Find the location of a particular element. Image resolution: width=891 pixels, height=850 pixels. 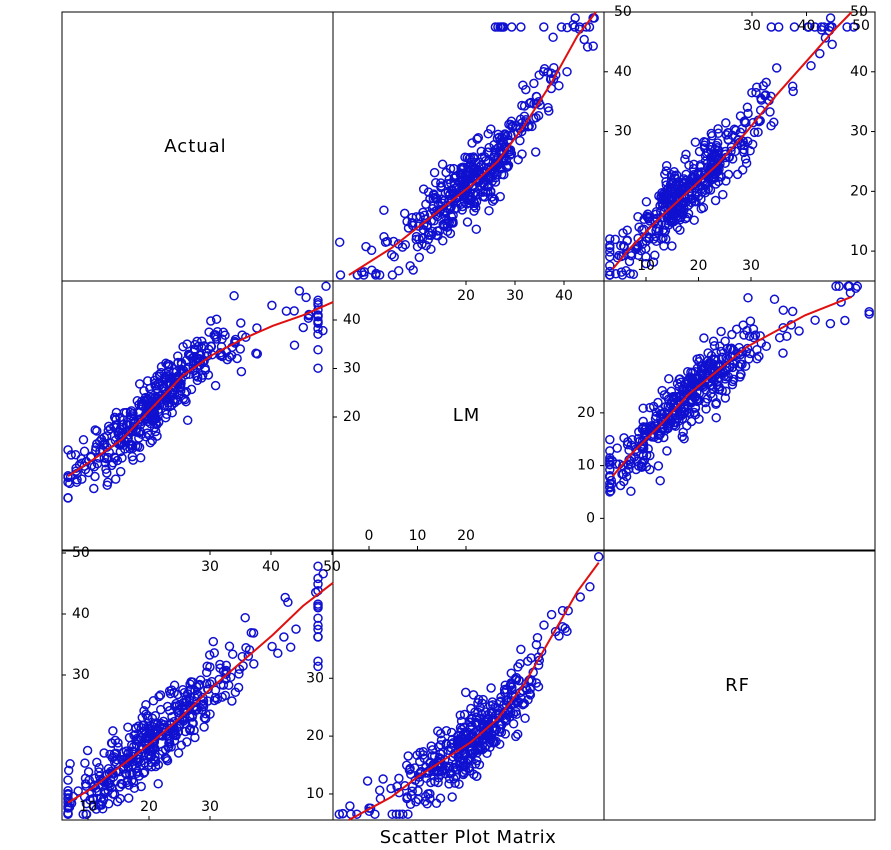

tick-label-rf-left-50: 50 is located at coordinates (81, 553).